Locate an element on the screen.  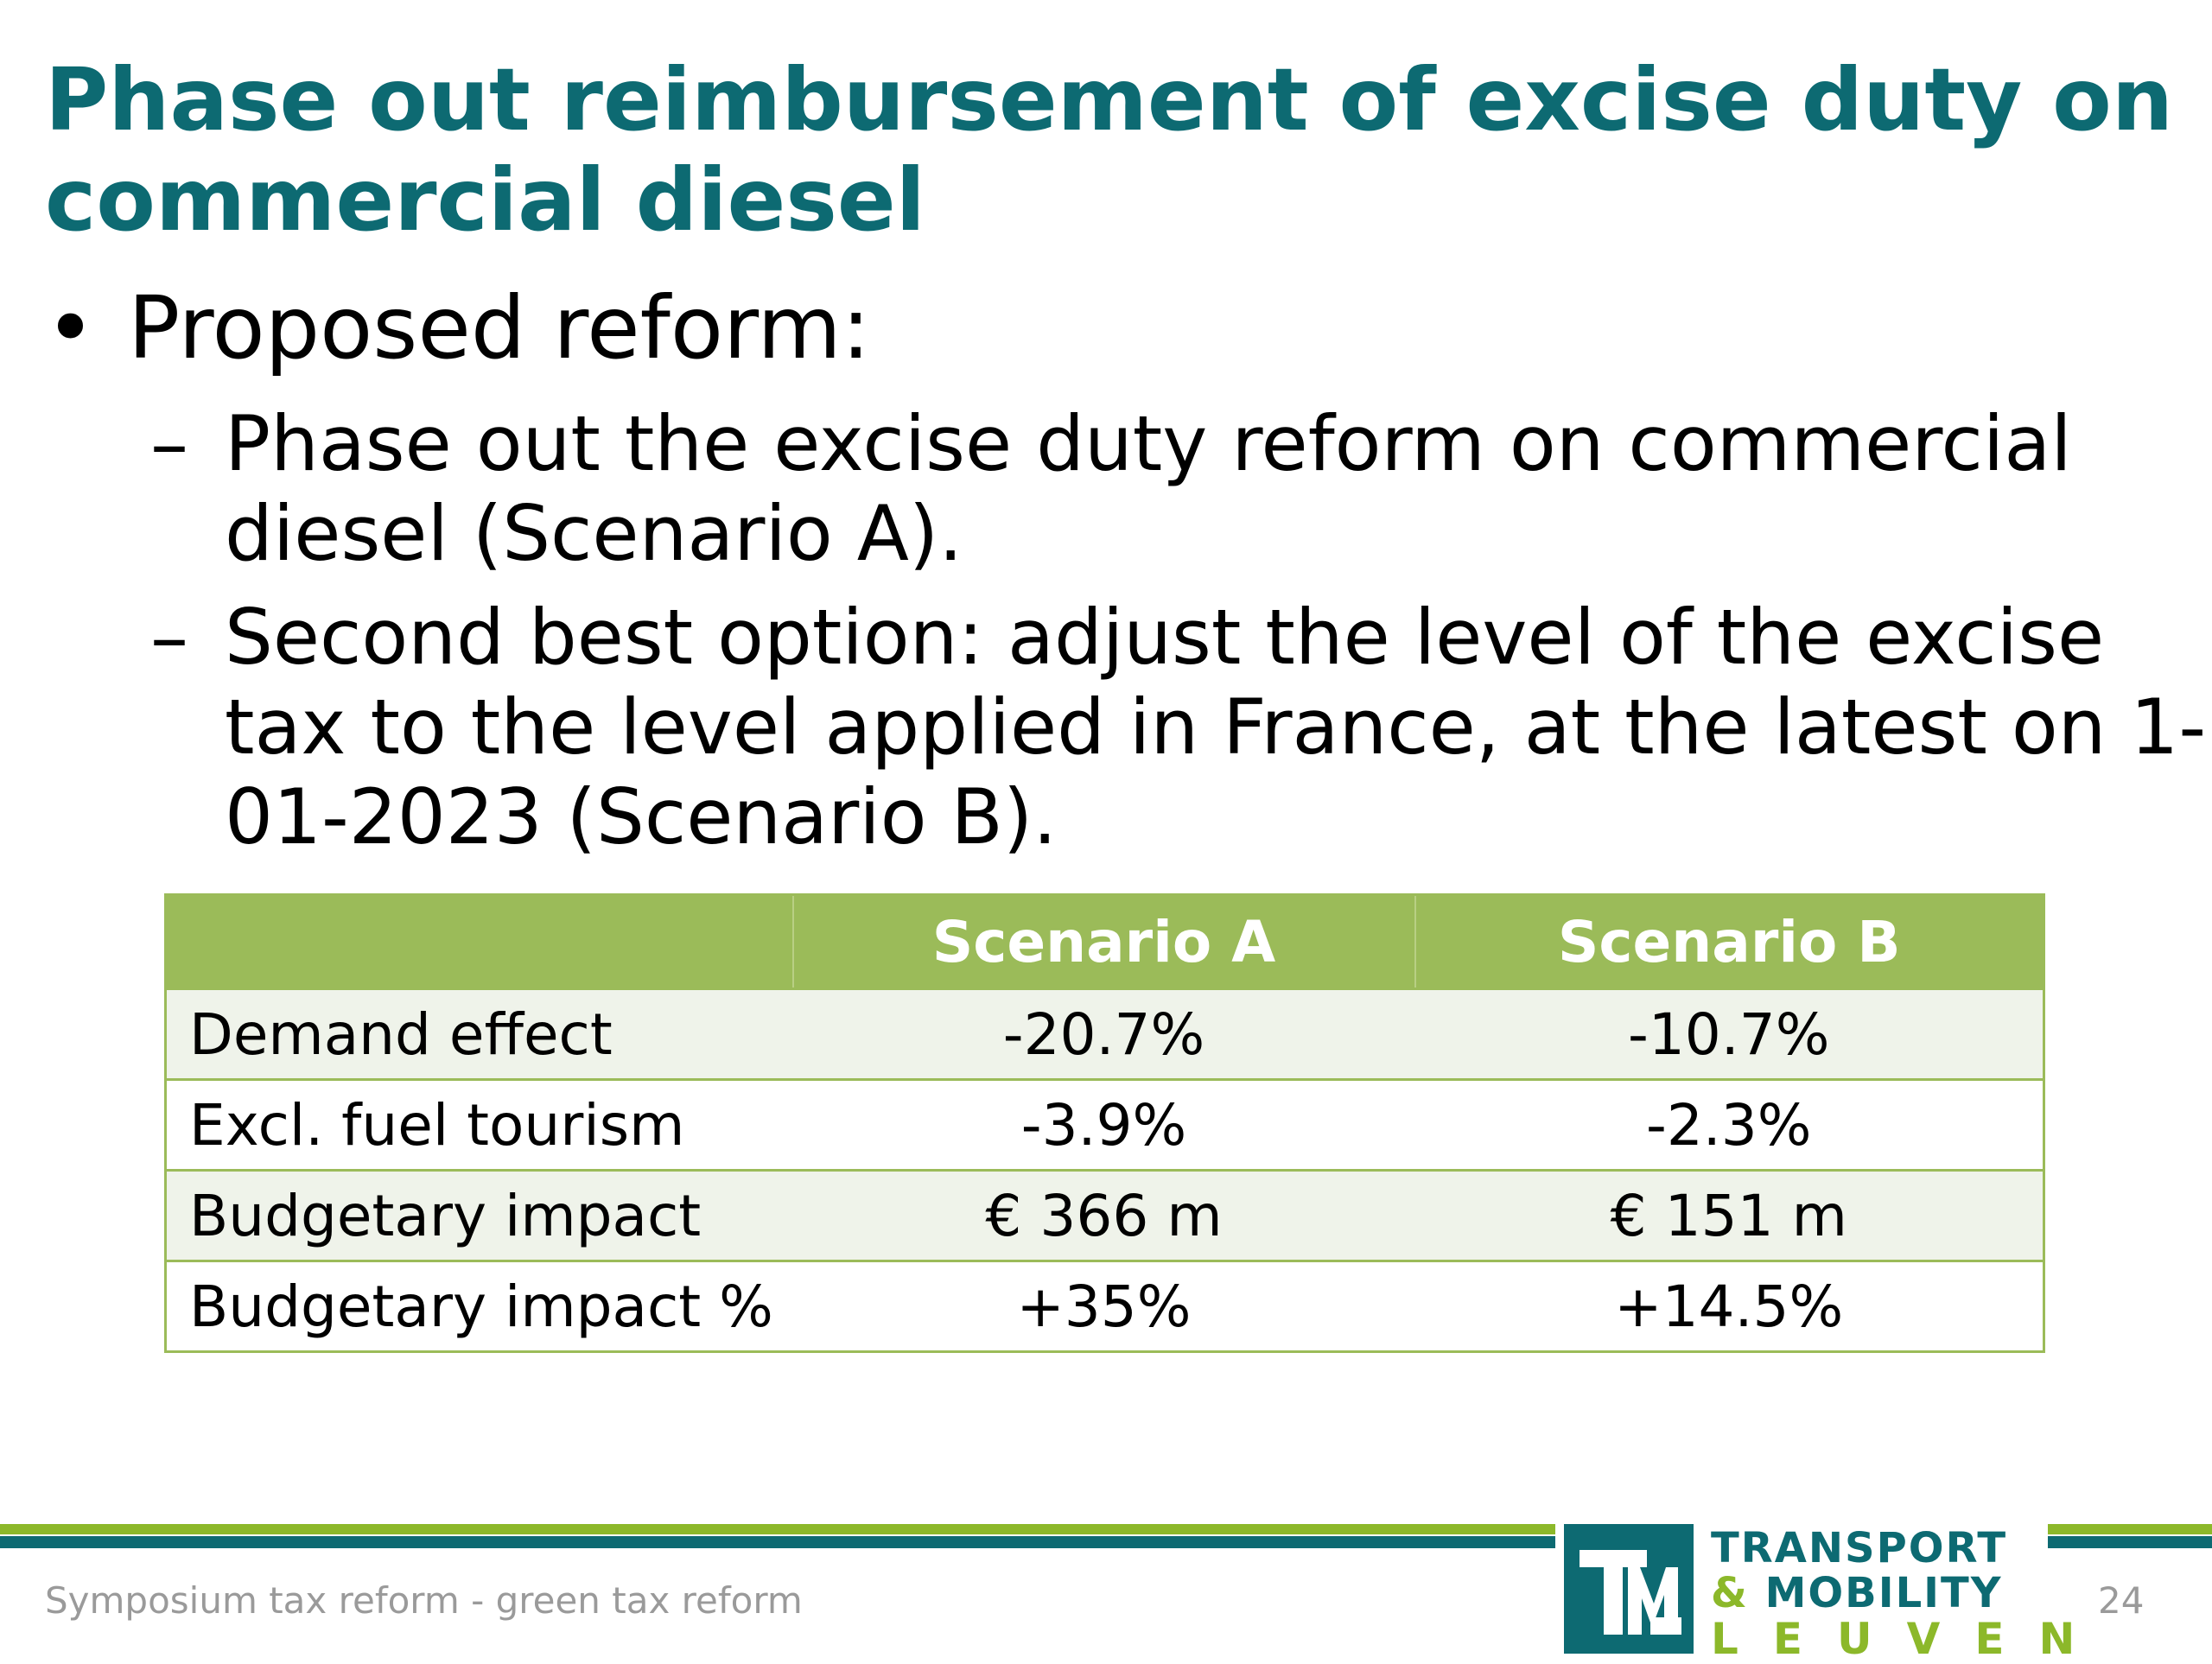
table-header-row: Scenario A Scenario B is located at coordinates (1104, 941).